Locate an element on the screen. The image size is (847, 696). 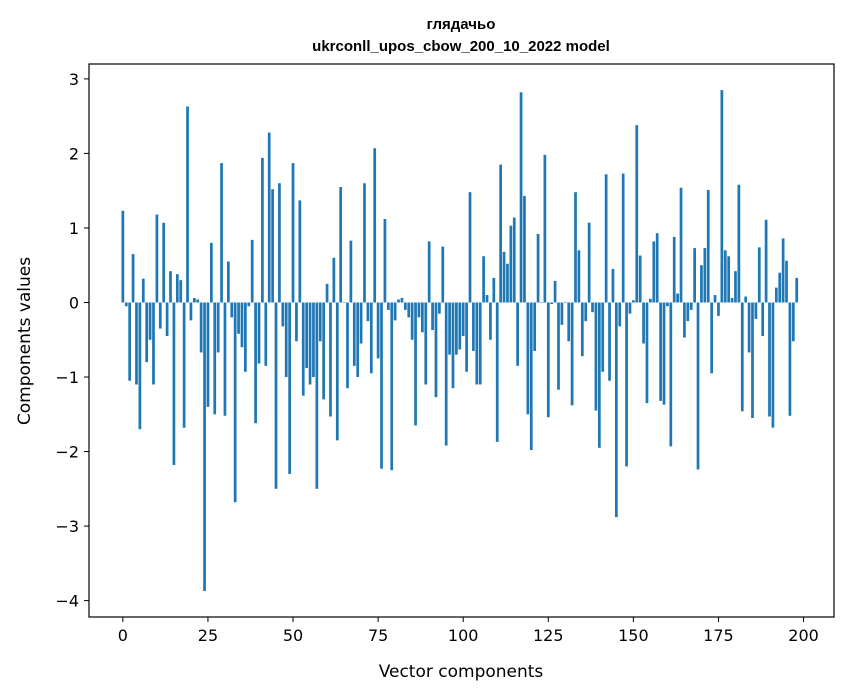
x-tick-label: 0 is located at coordinates (123, 635).